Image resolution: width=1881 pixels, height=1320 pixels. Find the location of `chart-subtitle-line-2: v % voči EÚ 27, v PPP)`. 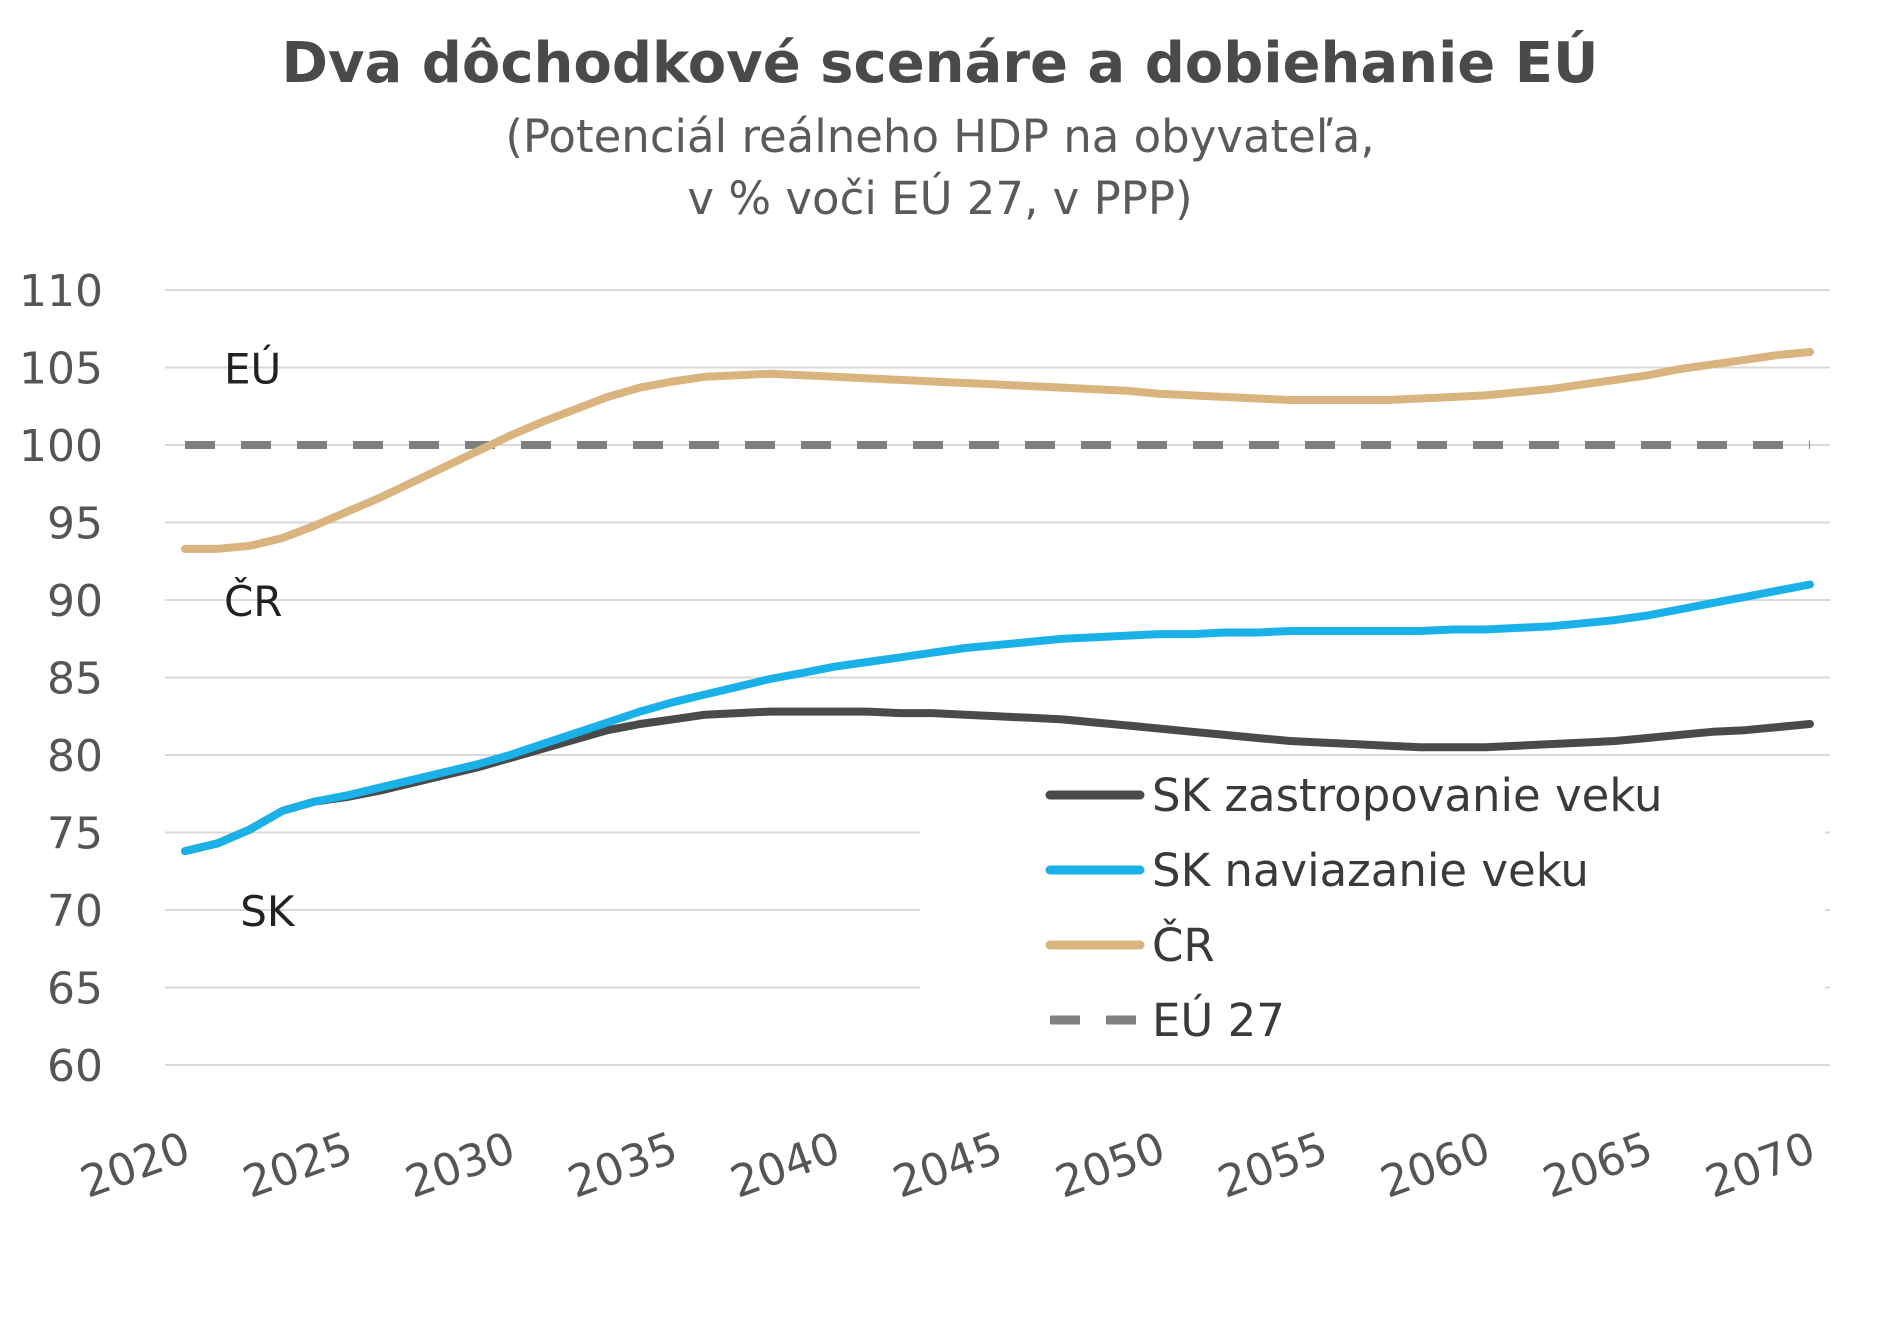

chart-subtitle-line-2: v % voči EÚ 27, v PPP) is located at coordinates (939, 198).